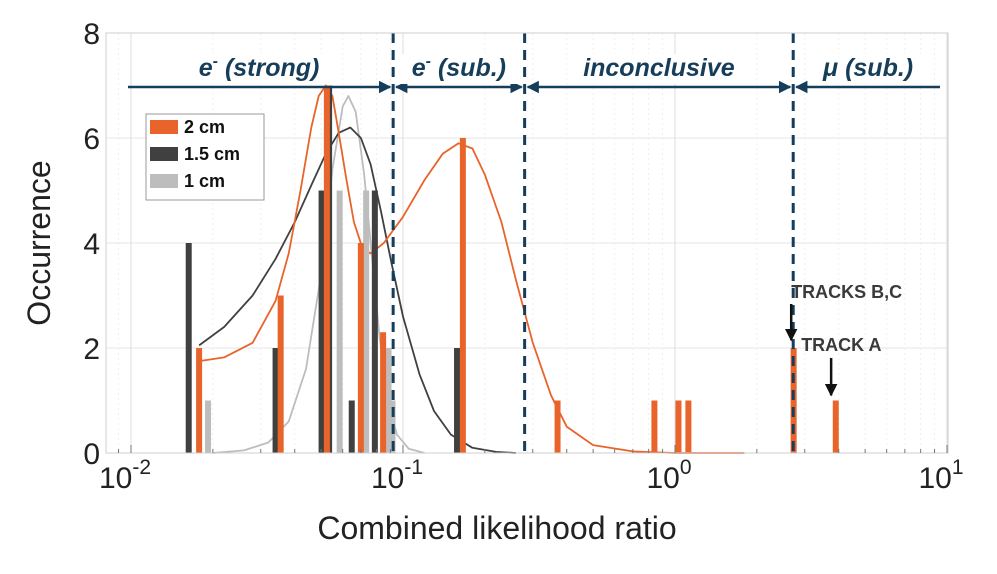 The image size is (997, 574). I want to click on bar-1.5-cm-4, so click(351, 426).